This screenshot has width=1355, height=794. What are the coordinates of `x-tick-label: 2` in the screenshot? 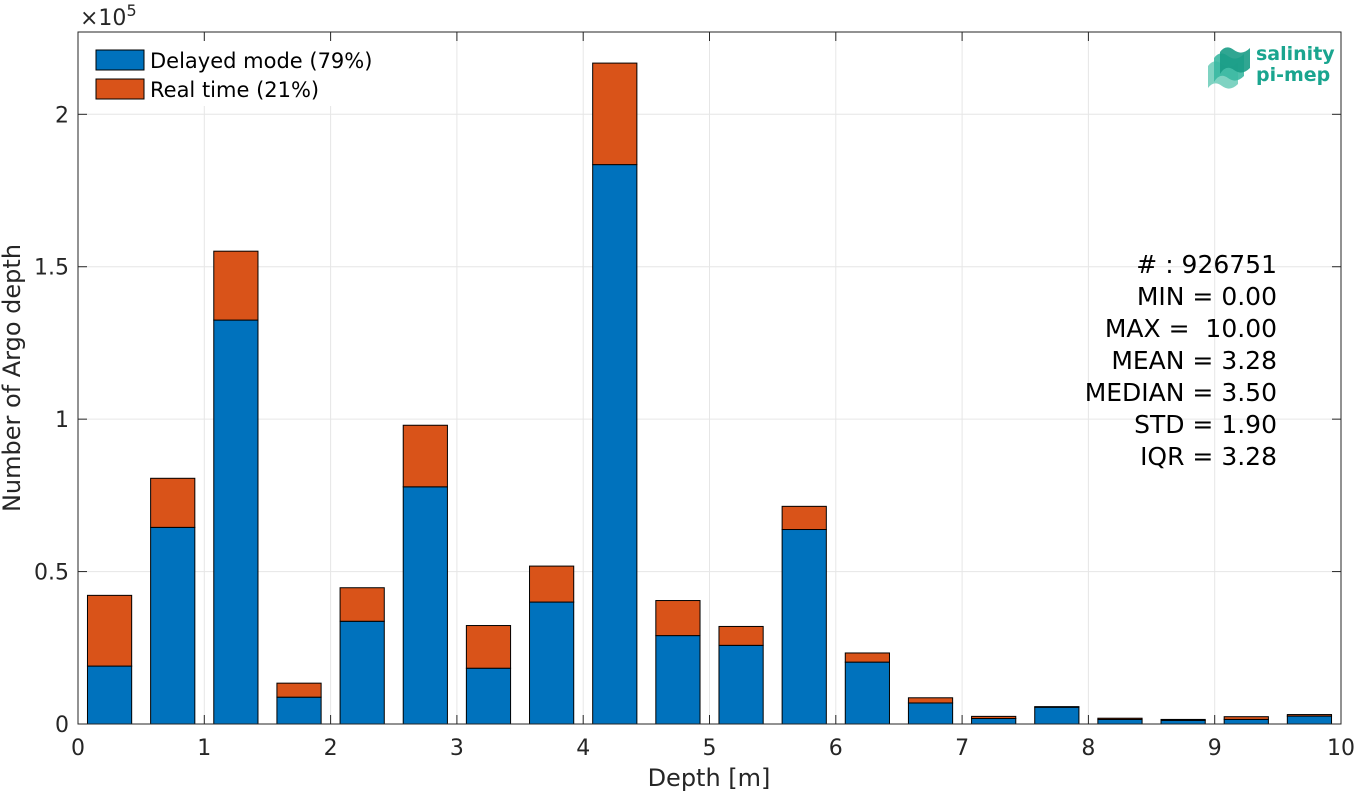 It's located at (331, 748).